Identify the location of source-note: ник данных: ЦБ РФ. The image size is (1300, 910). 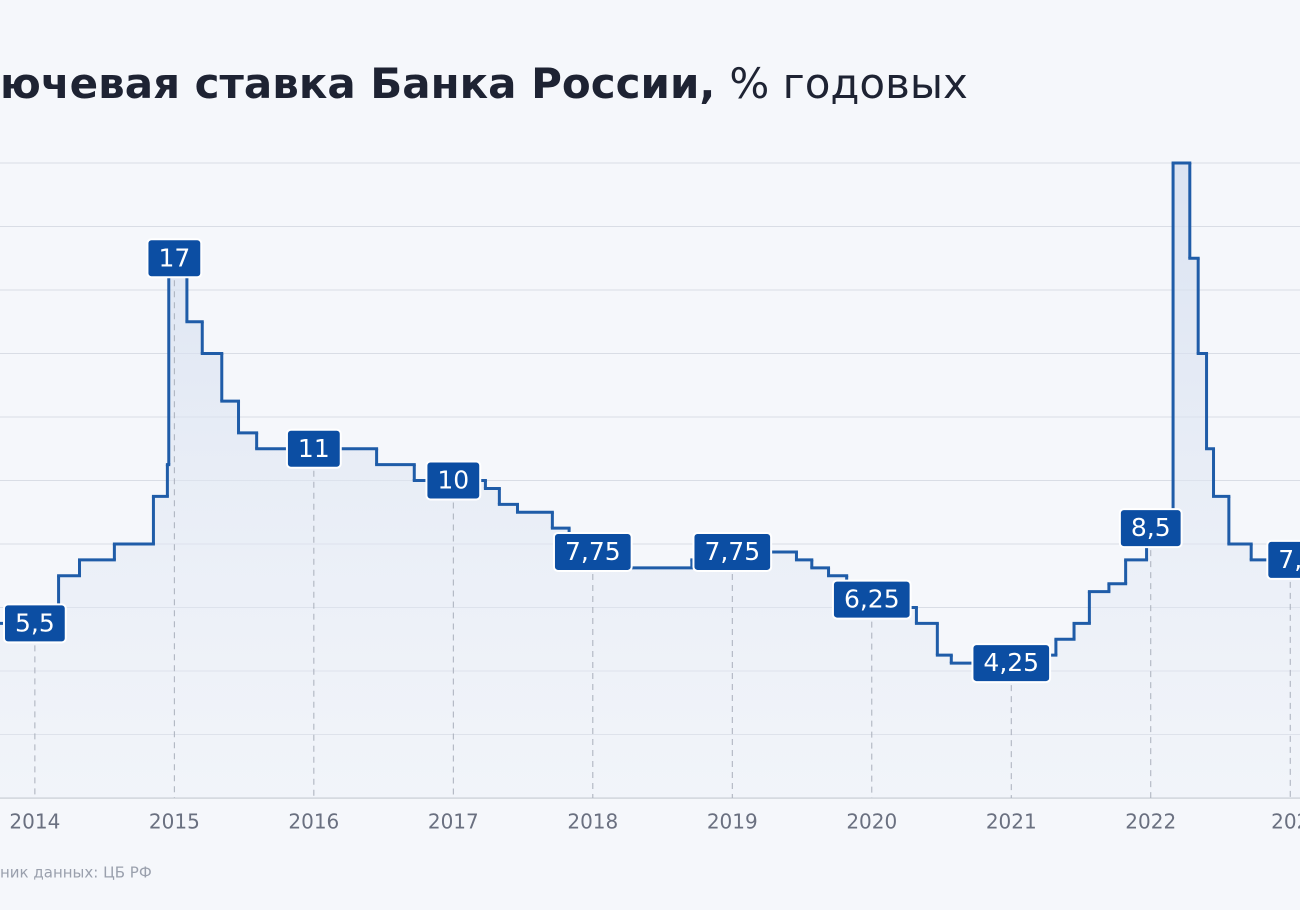
(76, 873).